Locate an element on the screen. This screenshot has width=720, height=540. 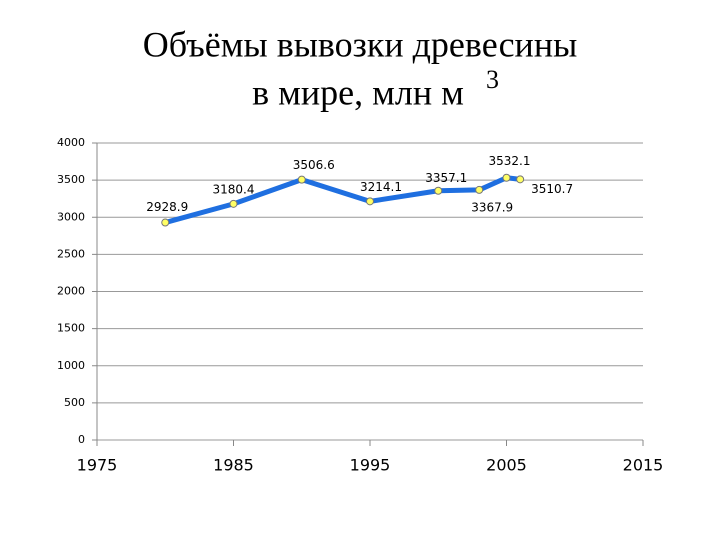
data-label: 2928.9 is located at coordinates (167, 207).